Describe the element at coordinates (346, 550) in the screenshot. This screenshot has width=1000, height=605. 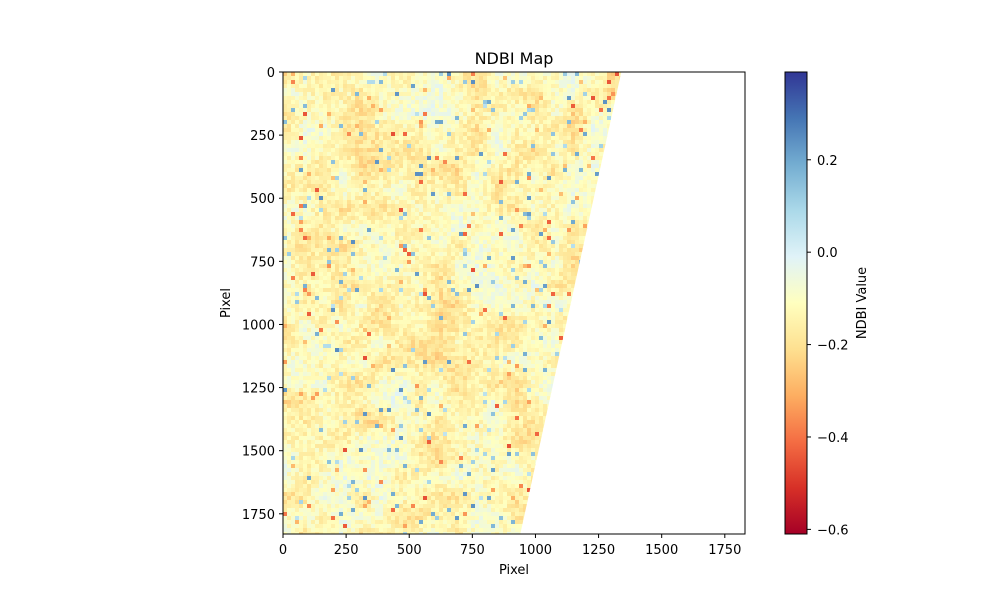
I see `x-tick-label: 250` at that location.